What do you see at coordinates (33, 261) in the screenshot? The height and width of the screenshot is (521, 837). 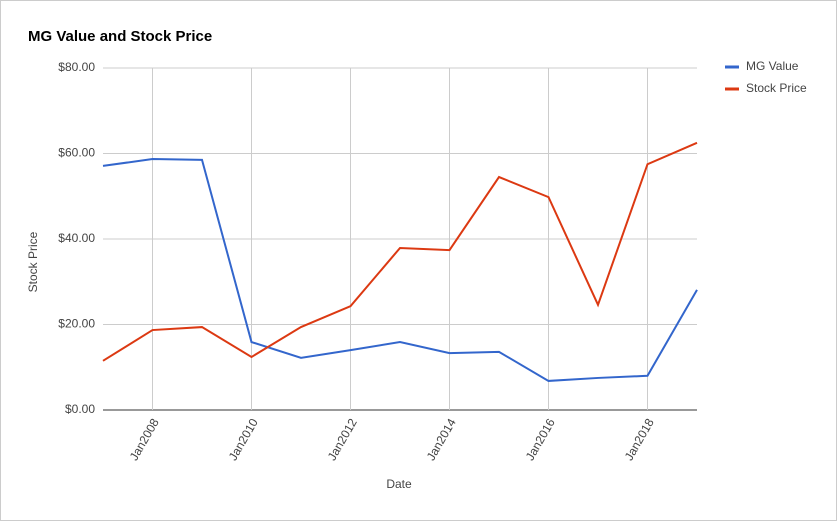 I see `y-axis-title: Stock Price` at bounding box center [33, 261].